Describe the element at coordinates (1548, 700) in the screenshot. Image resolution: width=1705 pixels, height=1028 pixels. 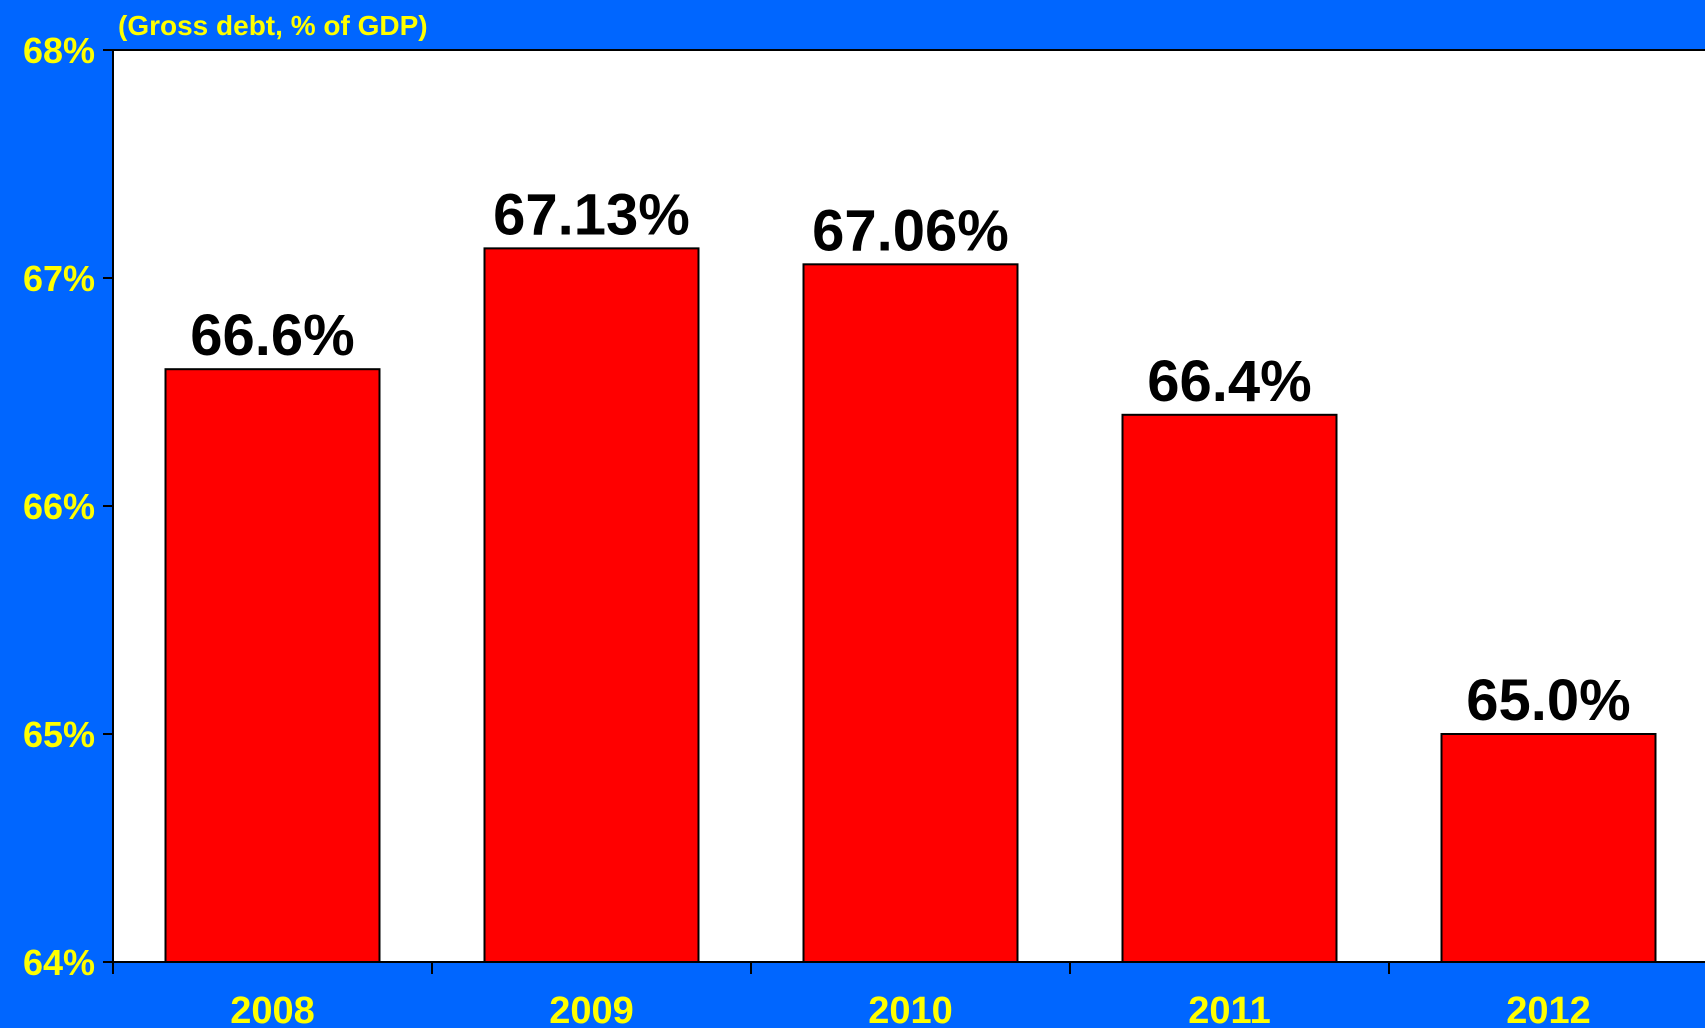
I see `data-label-2012: 65.0%` at that location.